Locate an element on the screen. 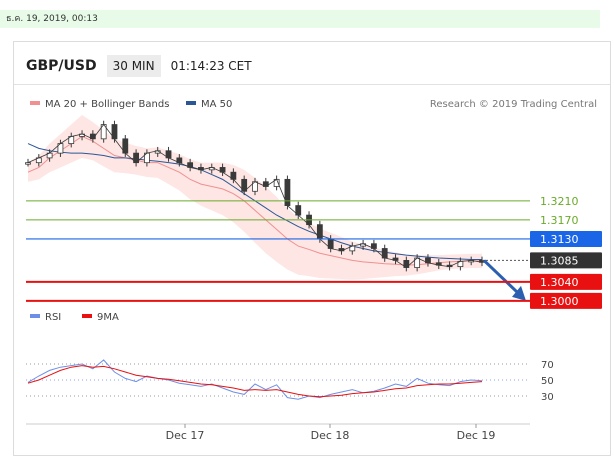 Image resolution: width=614 pixels, height=462 pixels. bb-legend-swatch is located at coordinates (35, 103).